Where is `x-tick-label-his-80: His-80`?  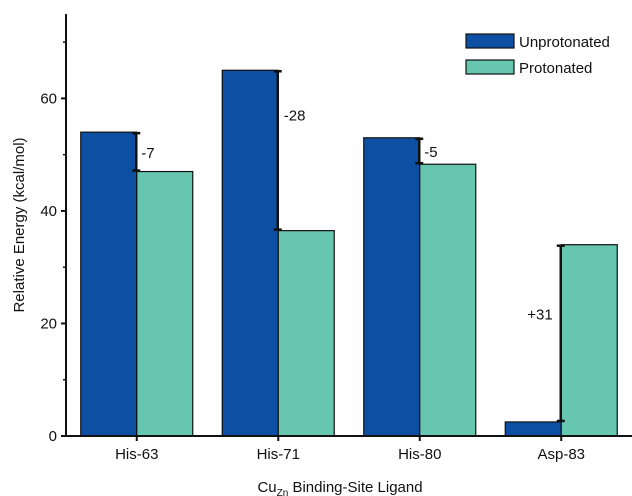 x-tick-label-his-80: His-80 is located at coordinates (419, 454).